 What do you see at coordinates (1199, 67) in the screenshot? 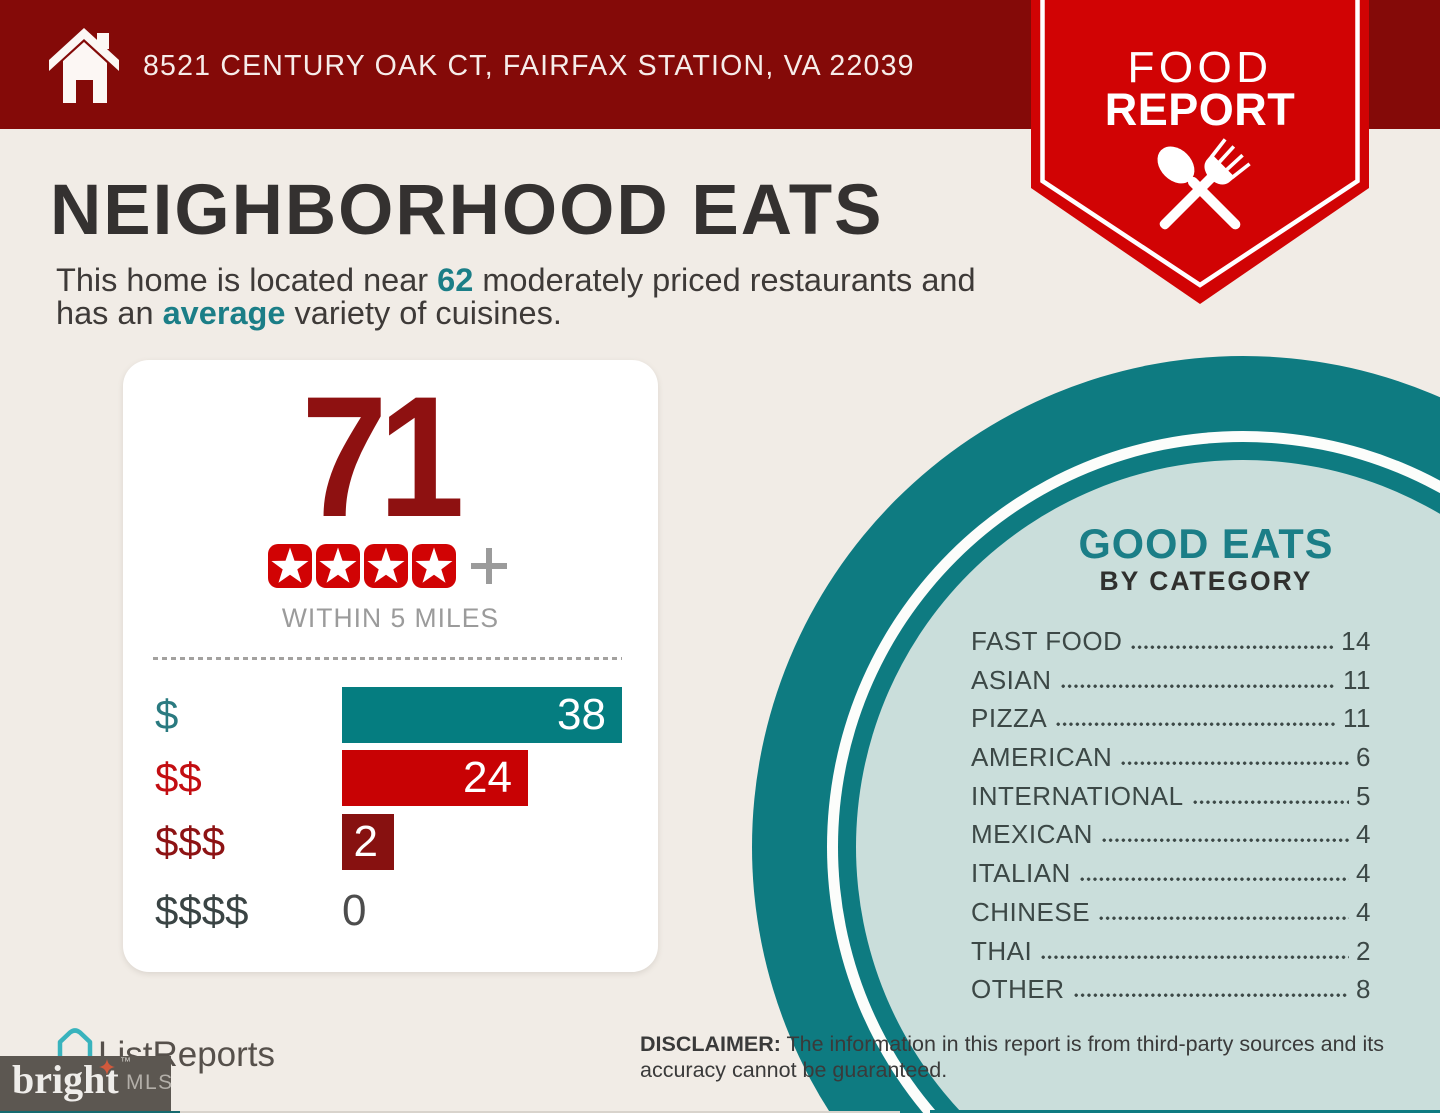
I see `svg-text: FOOD` at bounding box center [1199, 67].